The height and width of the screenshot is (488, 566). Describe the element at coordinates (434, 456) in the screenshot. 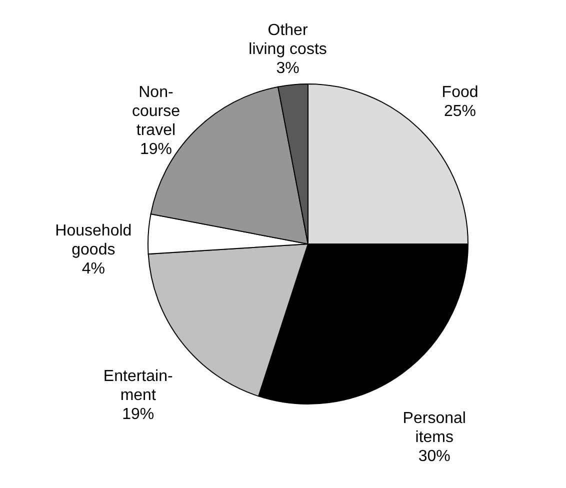

I see `data-label: 30%` at that location.